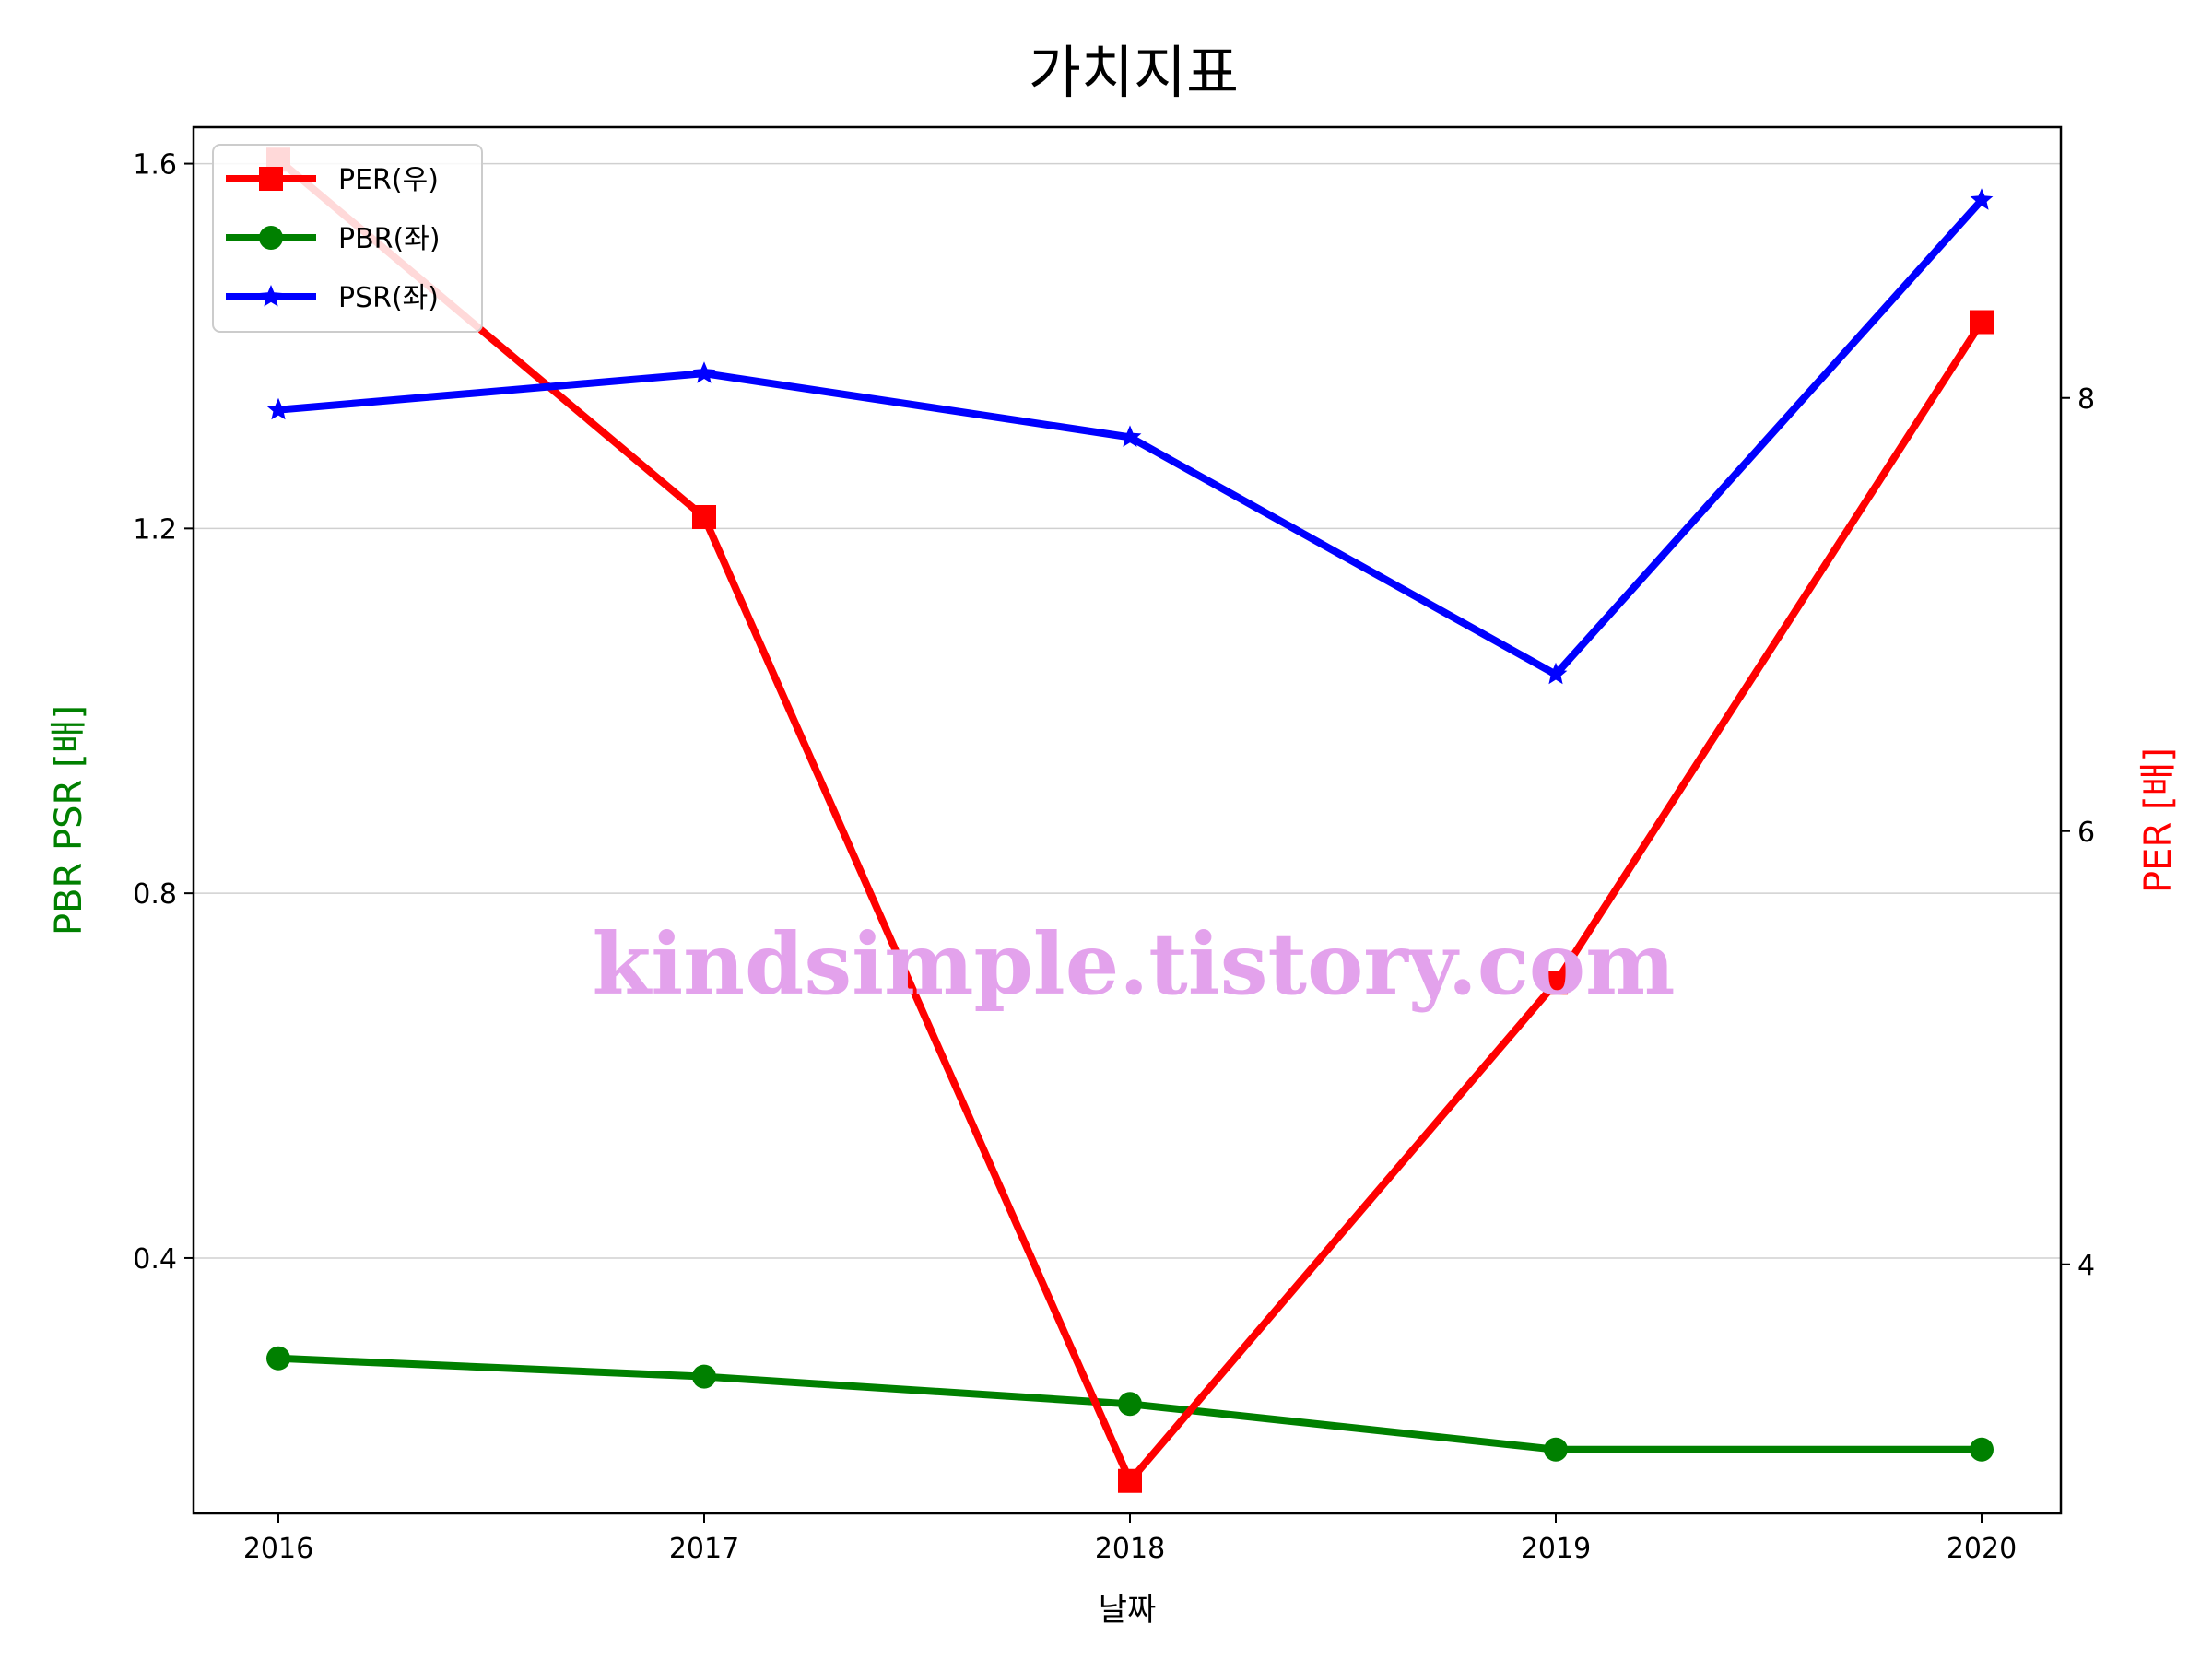  I want to click on legend: PER(우) PBR(좌) PSR(좌), so click(347, 238).